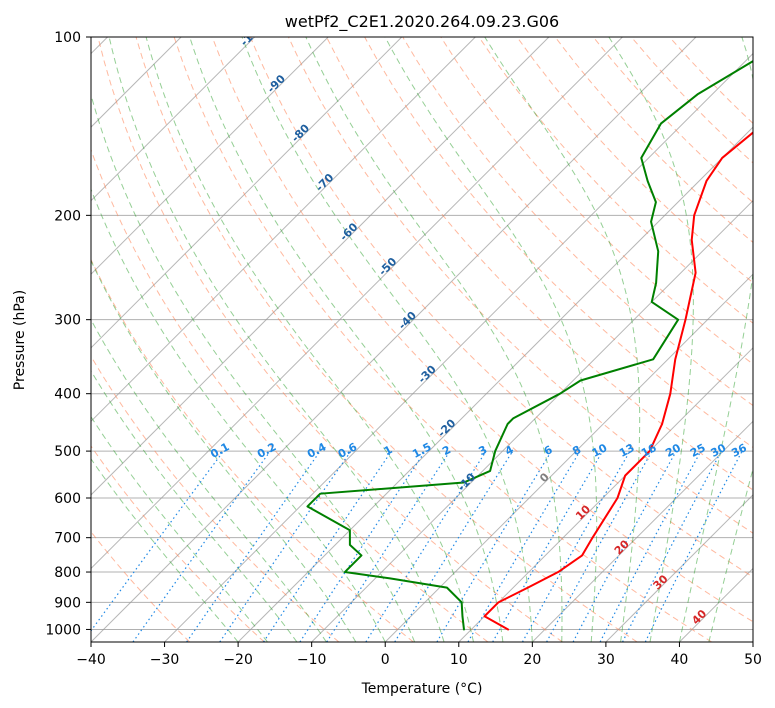 The height and width of the screenshot is (708, 775). What do you see at coordinates (459, 660) in the screenshot?
I see `x-tick-label: 10` at bounding box center [459, 660].